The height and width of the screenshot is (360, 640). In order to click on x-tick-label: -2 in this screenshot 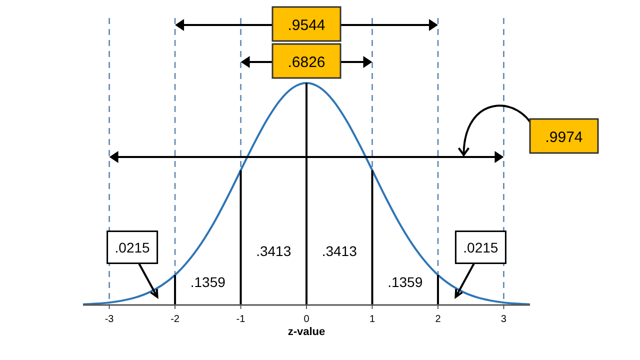, I will do `click(175, 319)`.